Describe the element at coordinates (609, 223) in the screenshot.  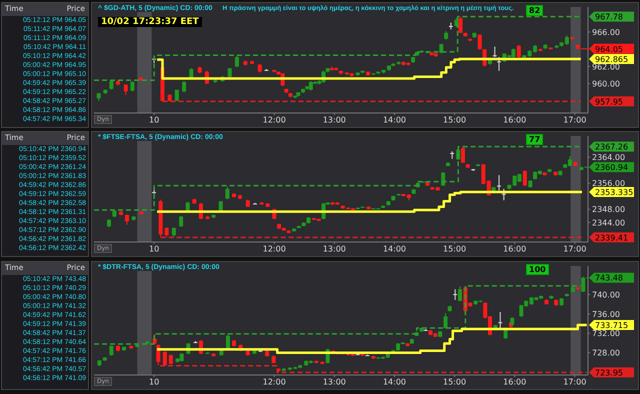
I see `y-tick-label: 2344.00` at that location.